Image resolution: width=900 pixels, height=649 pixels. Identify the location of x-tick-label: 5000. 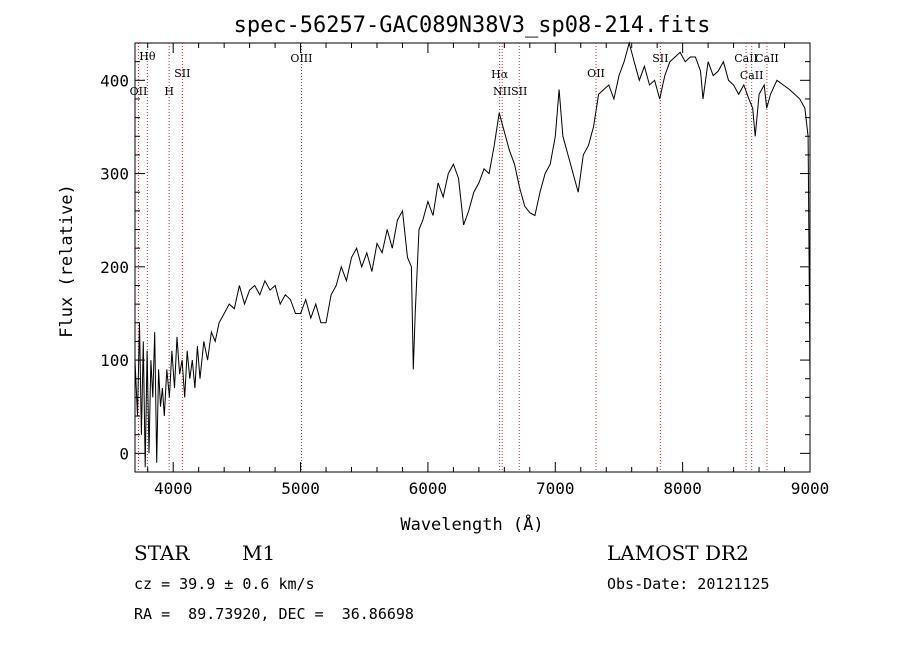
(300, 488).